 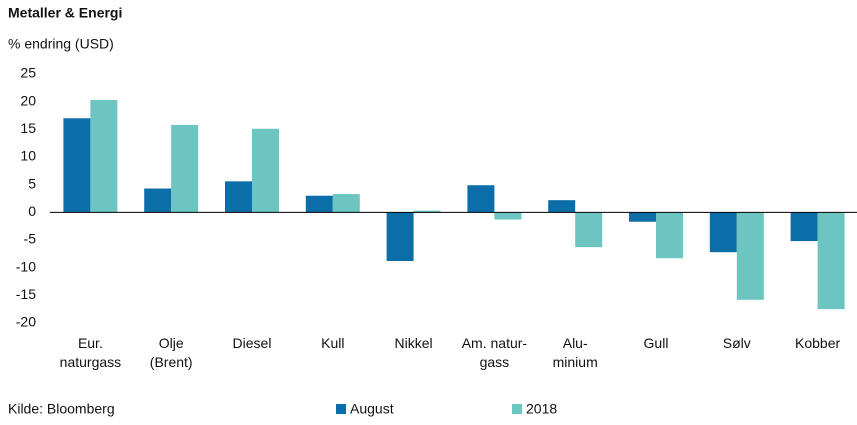 I want to click on x-tick-label: Kobber, so click(x=817, y=343).